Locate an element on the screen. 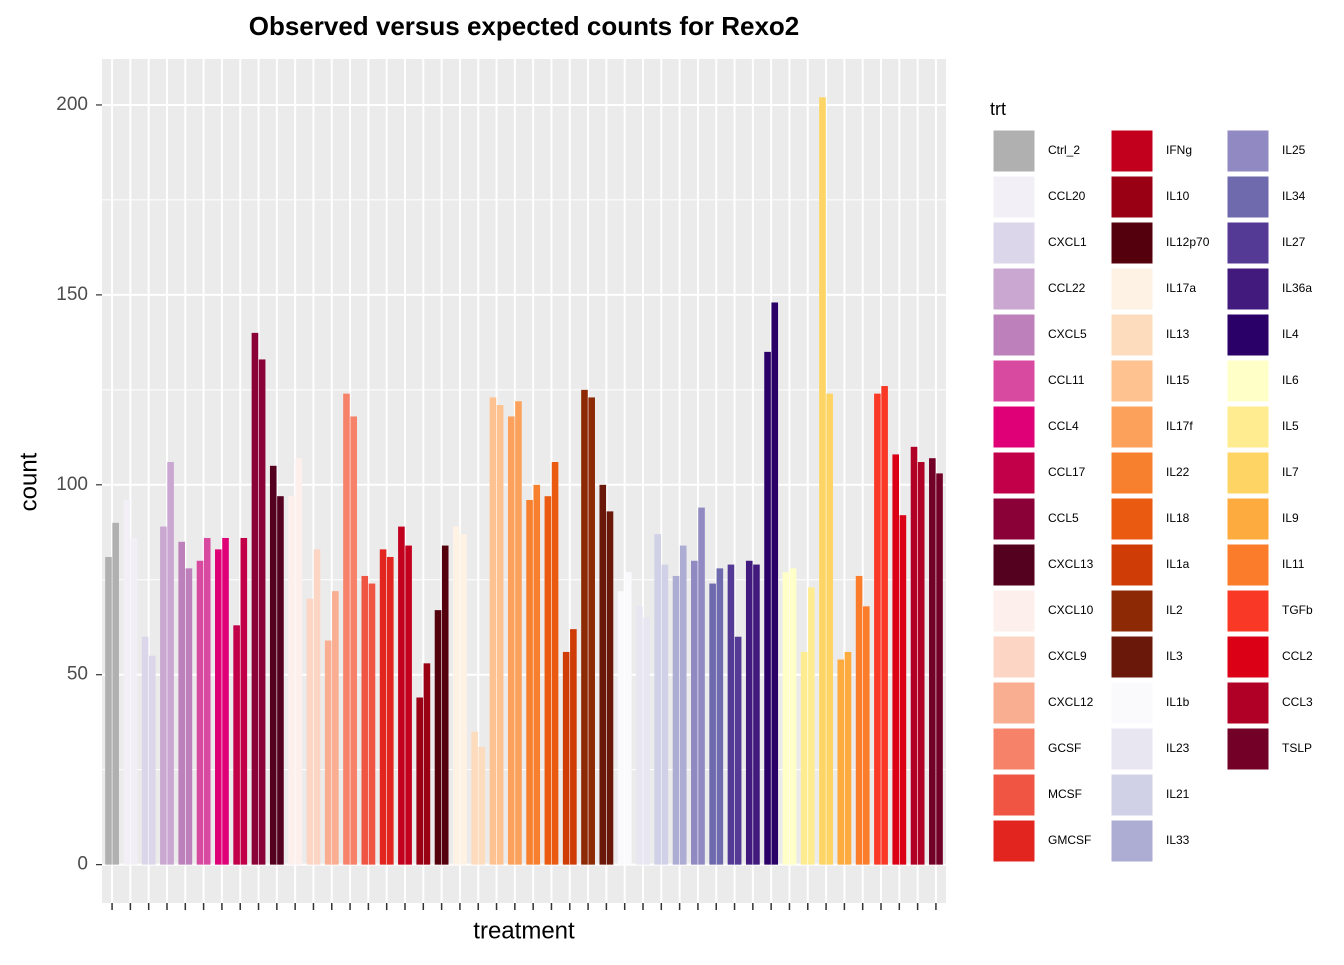 This screenshot has height=965, width=1344. legend-label: IFNg is located at coordinates (1179, 150).